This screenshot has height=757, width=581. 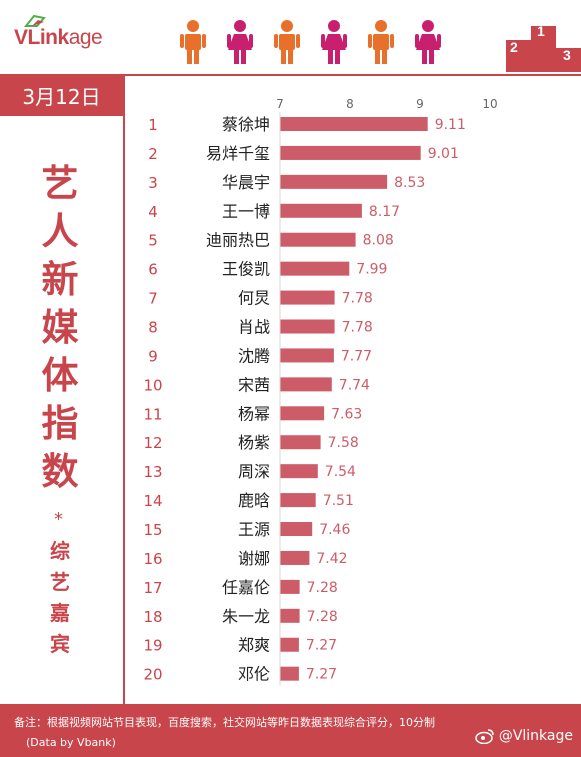 What do you see at coordinates (254, 558) in the screenshot?
I see `category-label: 谢娜` at bounding box center [254, 558].